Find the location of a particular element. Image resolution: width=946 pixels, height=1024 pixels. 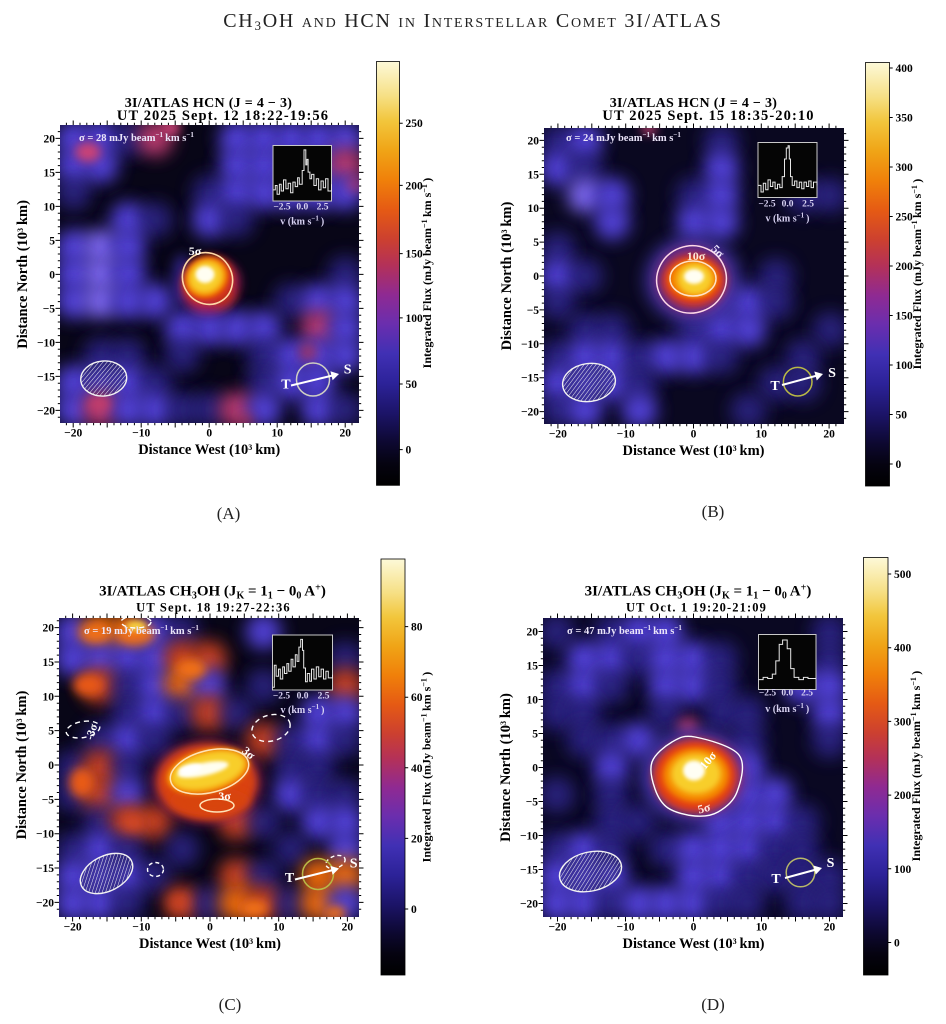

svg-text: σ = 47 mJy beam−1 km s−1 is located at coordinates (625, 630).